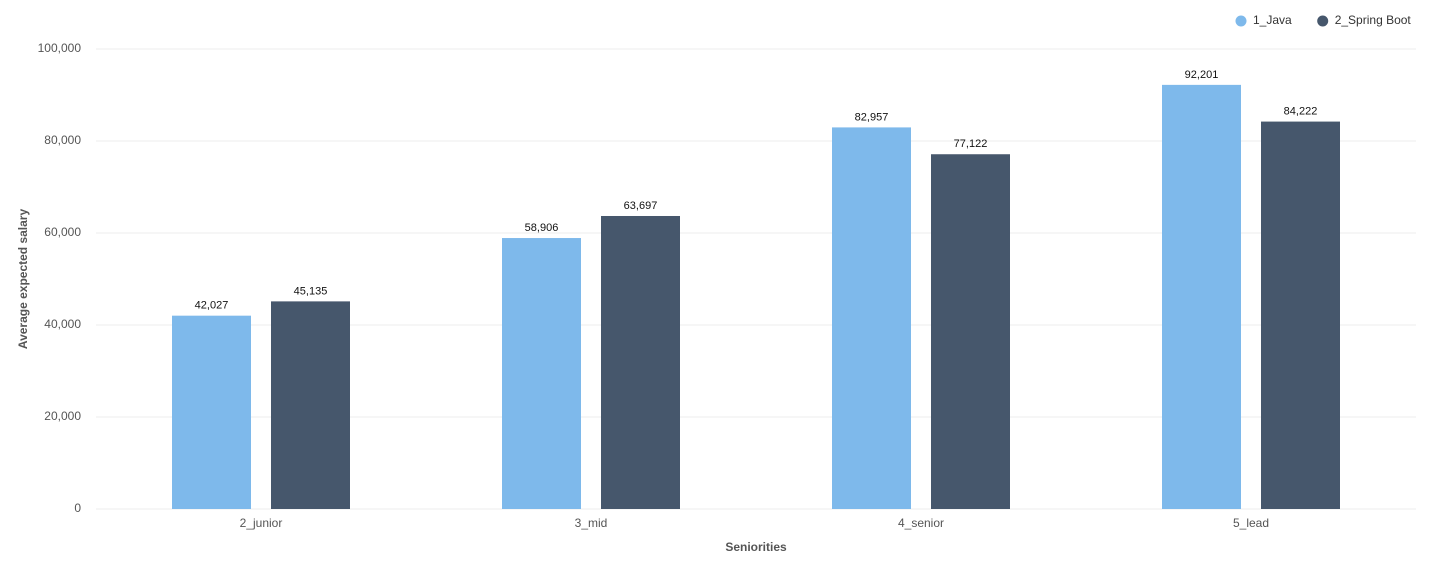  Describe the element at coordinates (921, 523) in the screenshot. I see `x-tick-label: 4_senior` at that location.